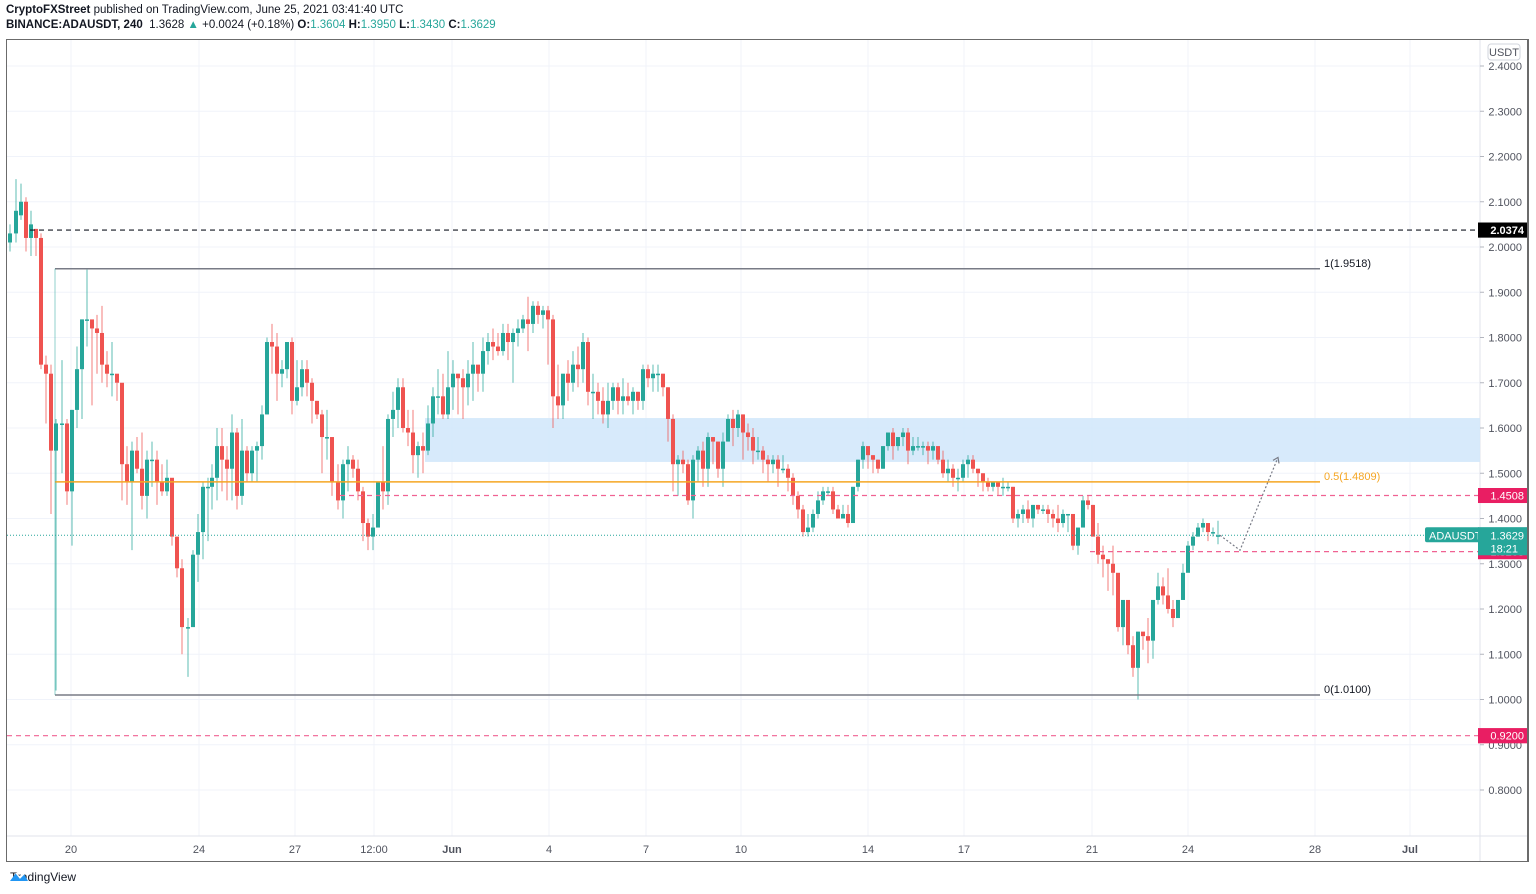  I want to click on y-tick-label: 1.0000, so click(1505, 701).